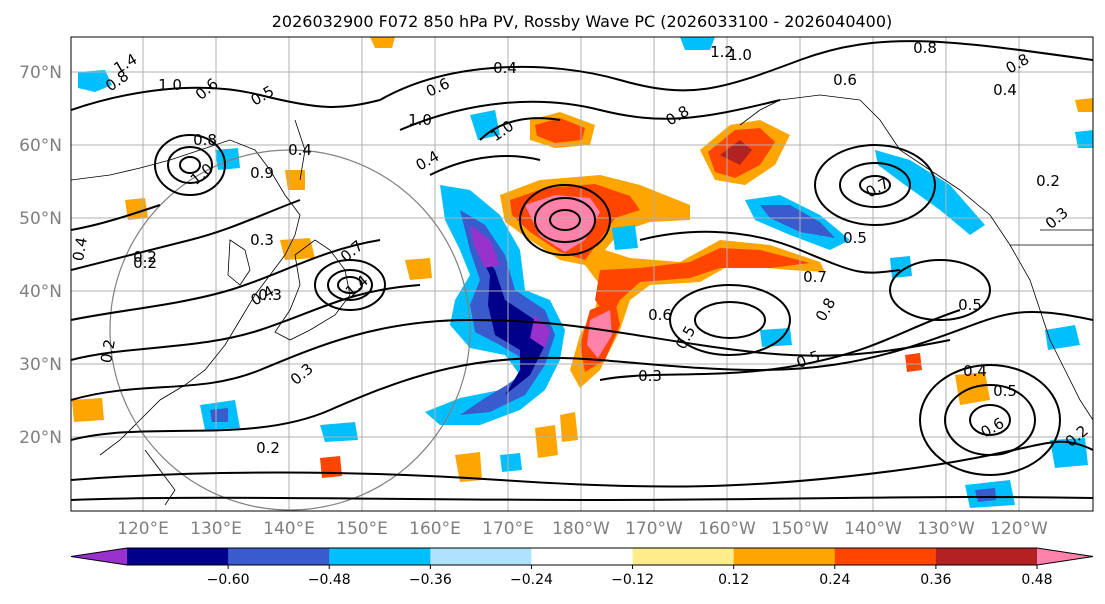 The width and height of the screenshot is (1105, 604). Describe the element at coordinates (430, 580) in the screenshot. I see `colorbar-tick-label: −0.36` at that location.